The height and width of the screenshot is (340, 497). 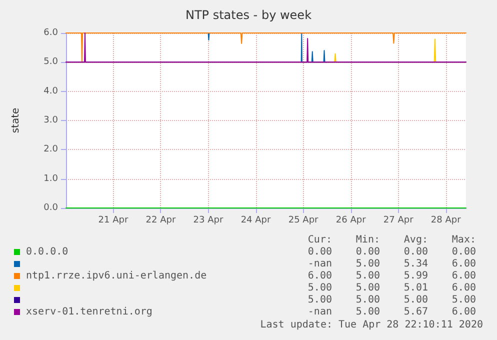 What do you see at coordinates (161, 221) in the screenshot?
I see `x-tick-label: 22 Apr` at bounding box center [161, 221].